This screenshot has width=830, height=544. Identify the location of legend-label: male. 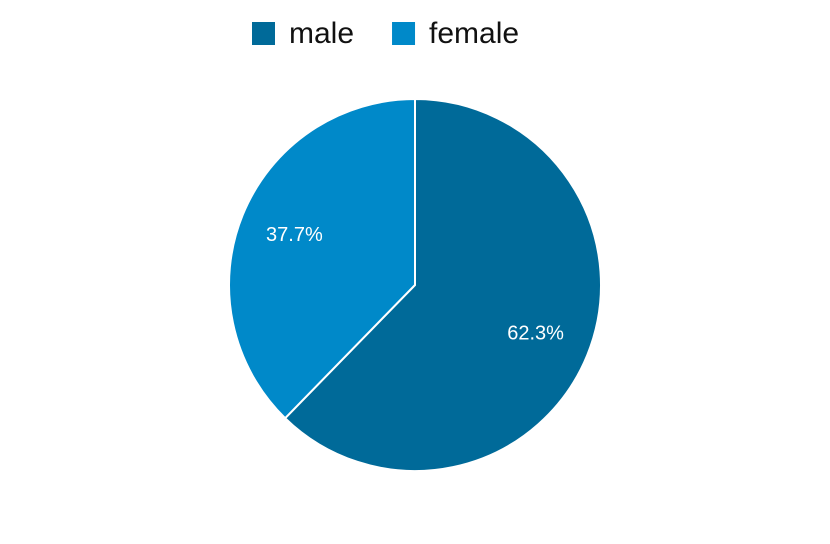
(321, 33).